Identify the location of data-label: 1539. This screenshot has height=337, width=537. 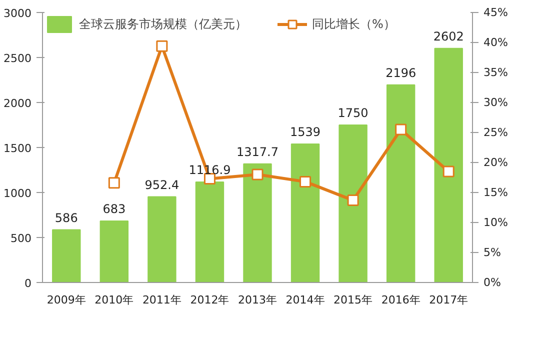
(305, 131).